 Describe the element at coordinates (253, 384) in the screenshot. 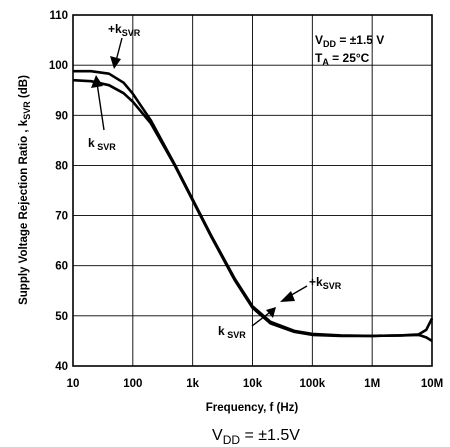

I see `x-tick-label: 10k` at that location.